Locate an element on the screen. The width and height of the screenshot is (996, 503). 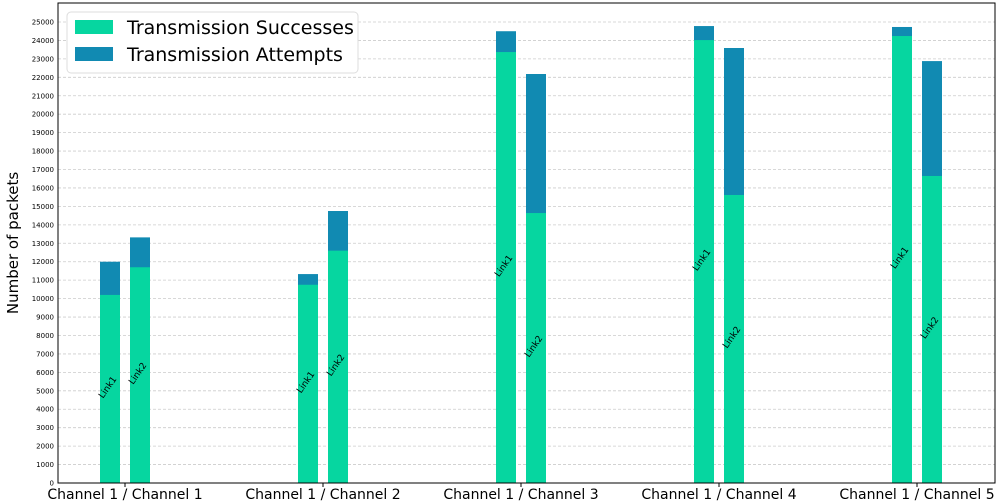
y-tick-label: 18000 is located at coordinates (43, 152).